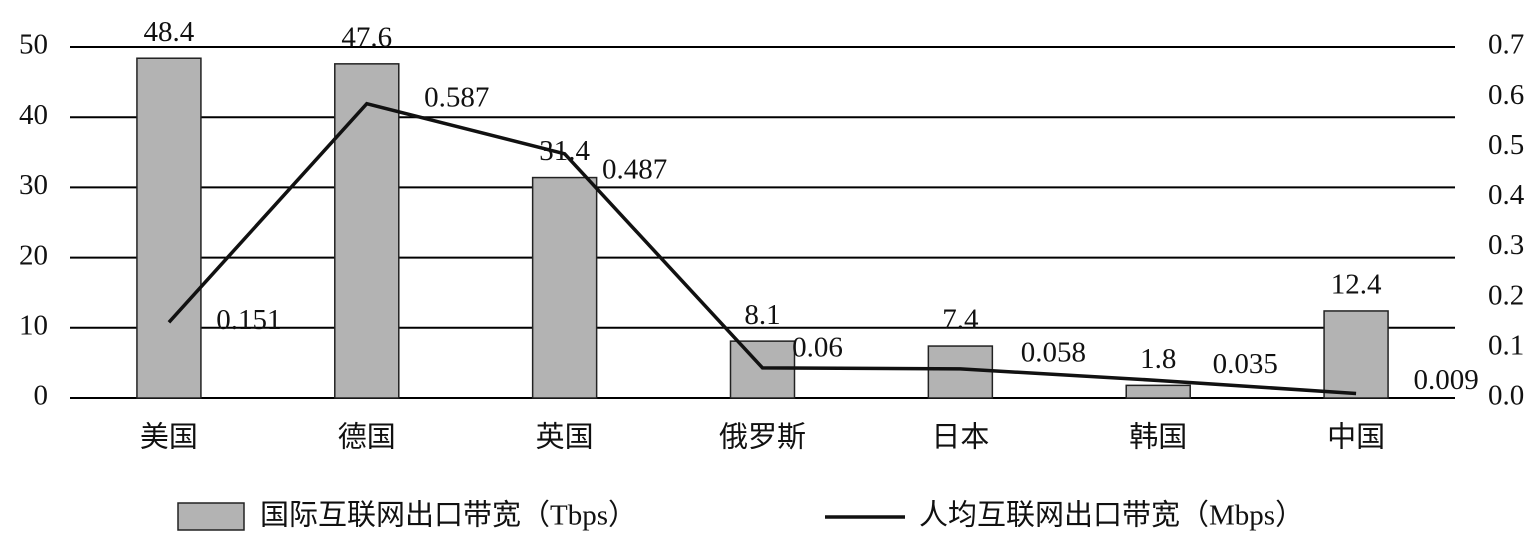 This screenshot has width=1536, height=542. Describe the element at coordinates (1158, 359) in the screenshot. I see `bar-value-label: 1.8` at that location.